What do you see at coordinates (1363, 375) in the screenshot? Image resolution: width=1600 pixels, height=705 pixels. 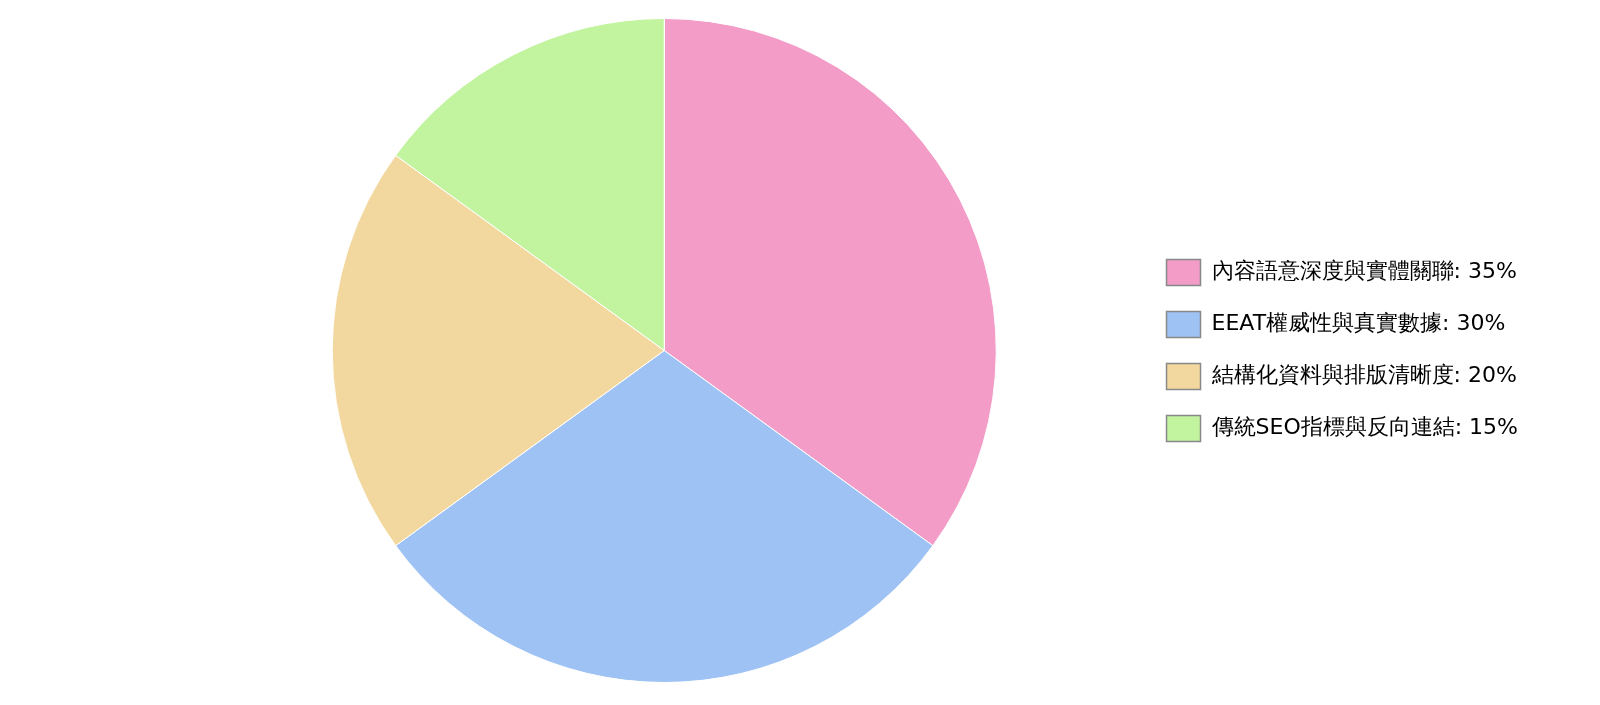 I see `legend-label: 結構化資料與排版清晰度: 20%` at bounding box center [1363, 375].